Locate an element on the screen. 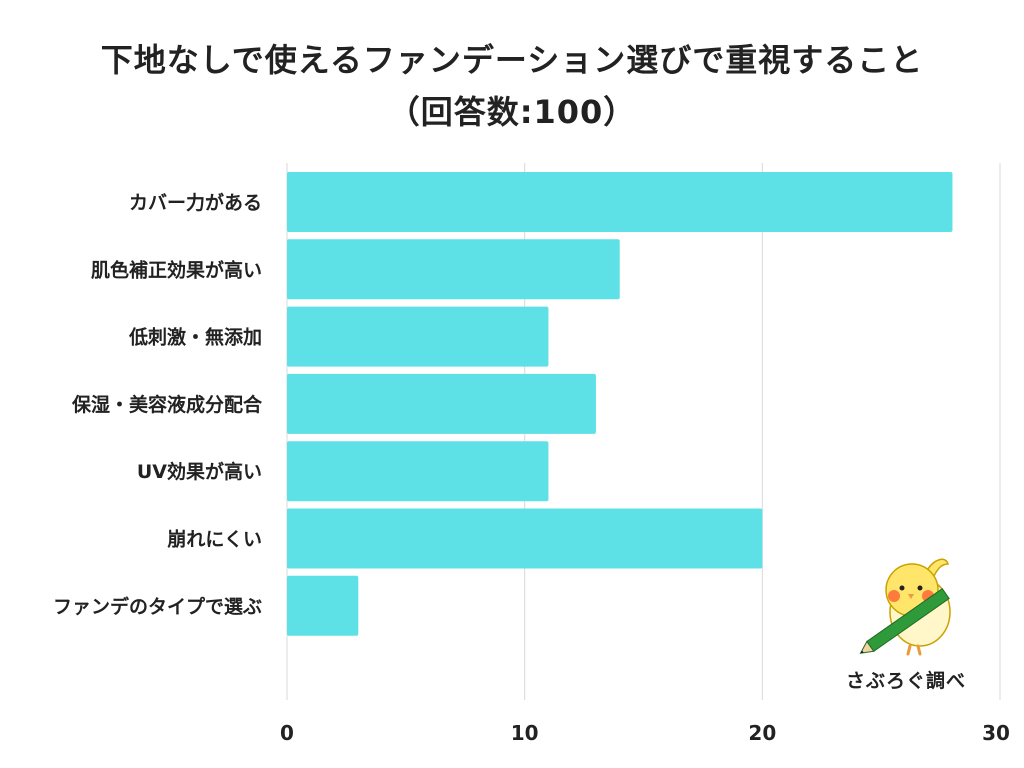  category-label: 保湿・美容液成分配合 is located at coordinates (167, 404).